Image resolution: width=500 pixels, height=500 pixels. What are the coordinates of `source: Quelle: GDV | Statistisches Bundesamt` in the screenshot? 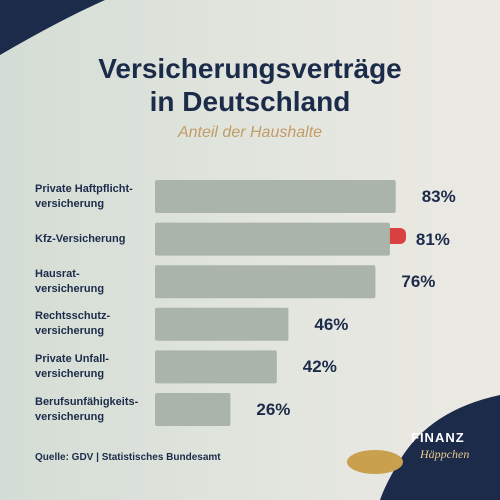 It's located at (128, 457).